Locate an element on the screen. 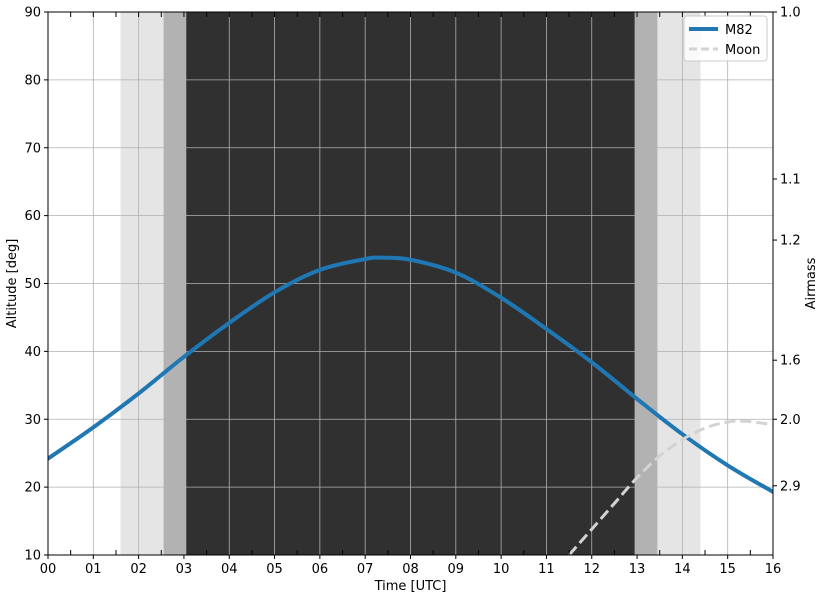 This screenshot has width=824, height=603. y-tick-label: 10 is located at coordinates (32, 556).